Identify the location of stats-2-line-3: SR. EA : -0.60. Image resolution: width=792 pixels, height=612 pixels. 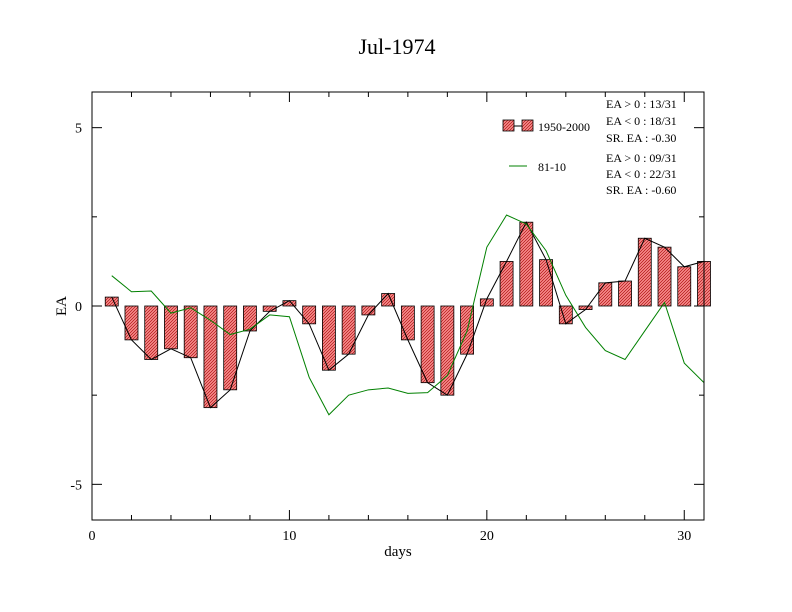
(641, 190).